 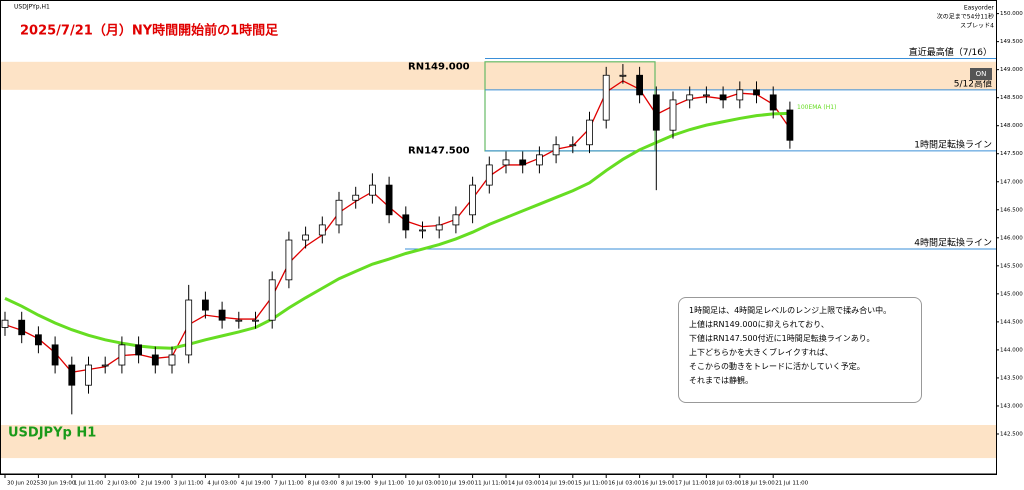 I want to click on info-text: スプレッド4, so click(x=977, y=26).